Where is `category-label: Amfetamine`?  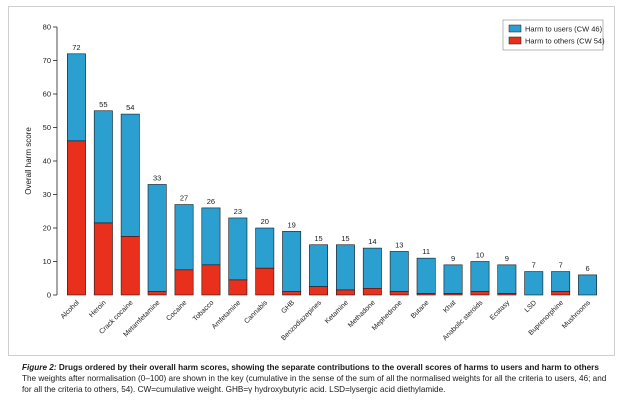
category-label: Amfetamine is located at coordinates (226, 314).